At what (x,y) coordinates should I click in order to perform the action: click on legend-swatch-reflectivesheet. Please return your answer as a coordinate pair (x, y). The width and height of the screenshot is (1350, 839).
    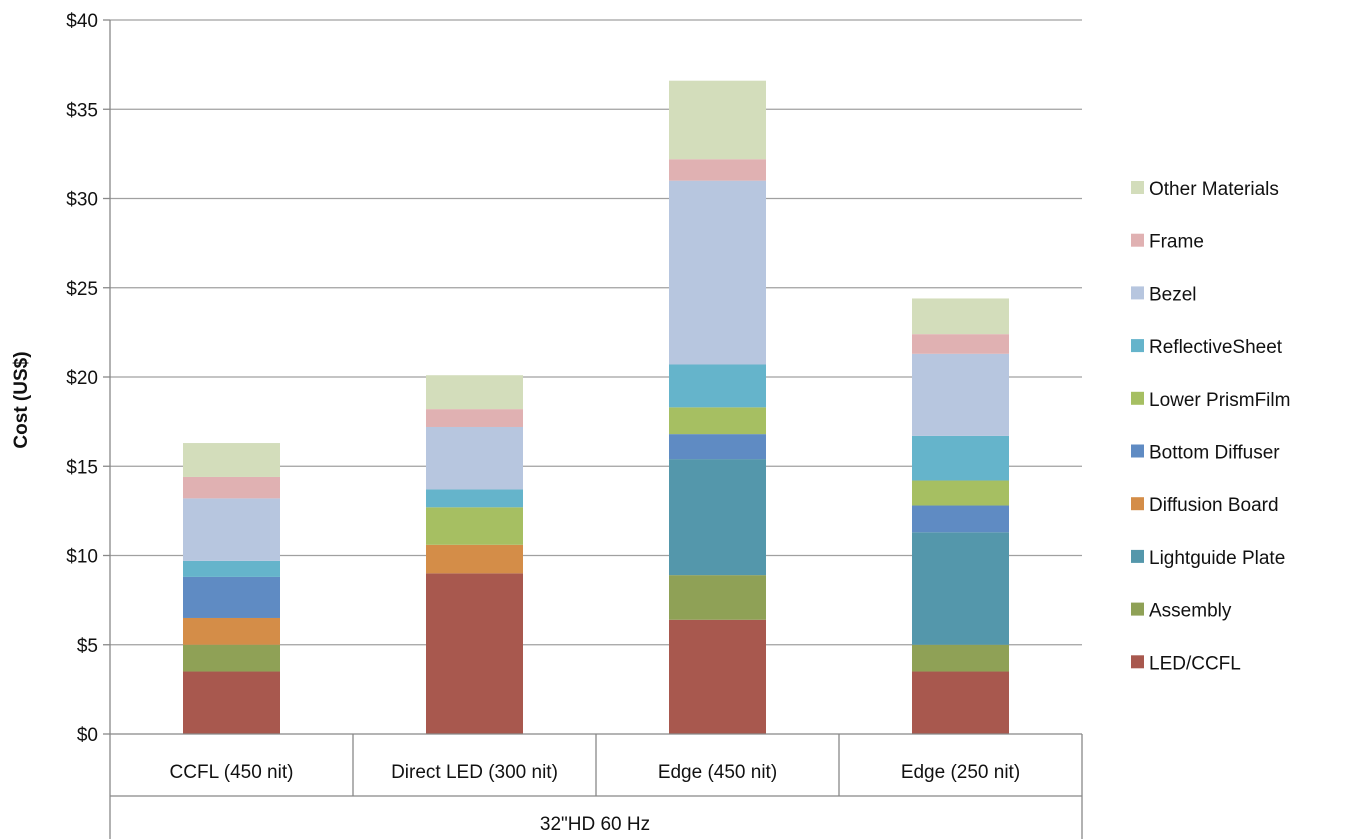
    Looking at the image, I should click on (1137, 346).